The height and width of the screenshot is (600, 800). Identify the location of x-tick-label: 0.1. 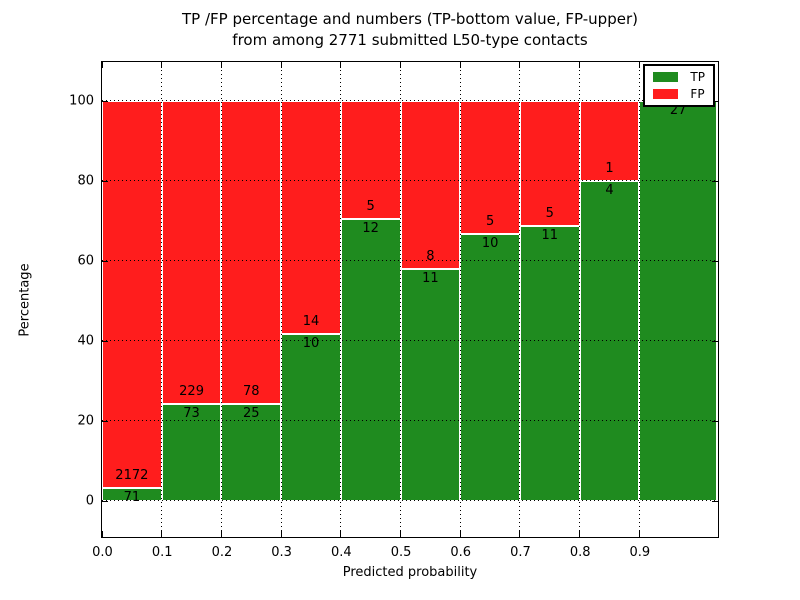
(162, 552).